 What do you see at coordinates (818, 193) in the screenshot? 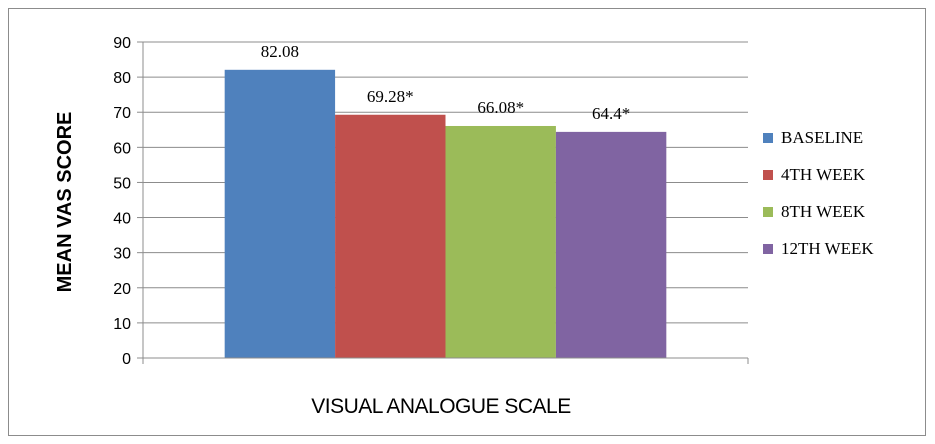
I see `legend: BASELINE 4TH WEEK 8TH WEEK 12TH WEEK` at bounding box center [818, 193].